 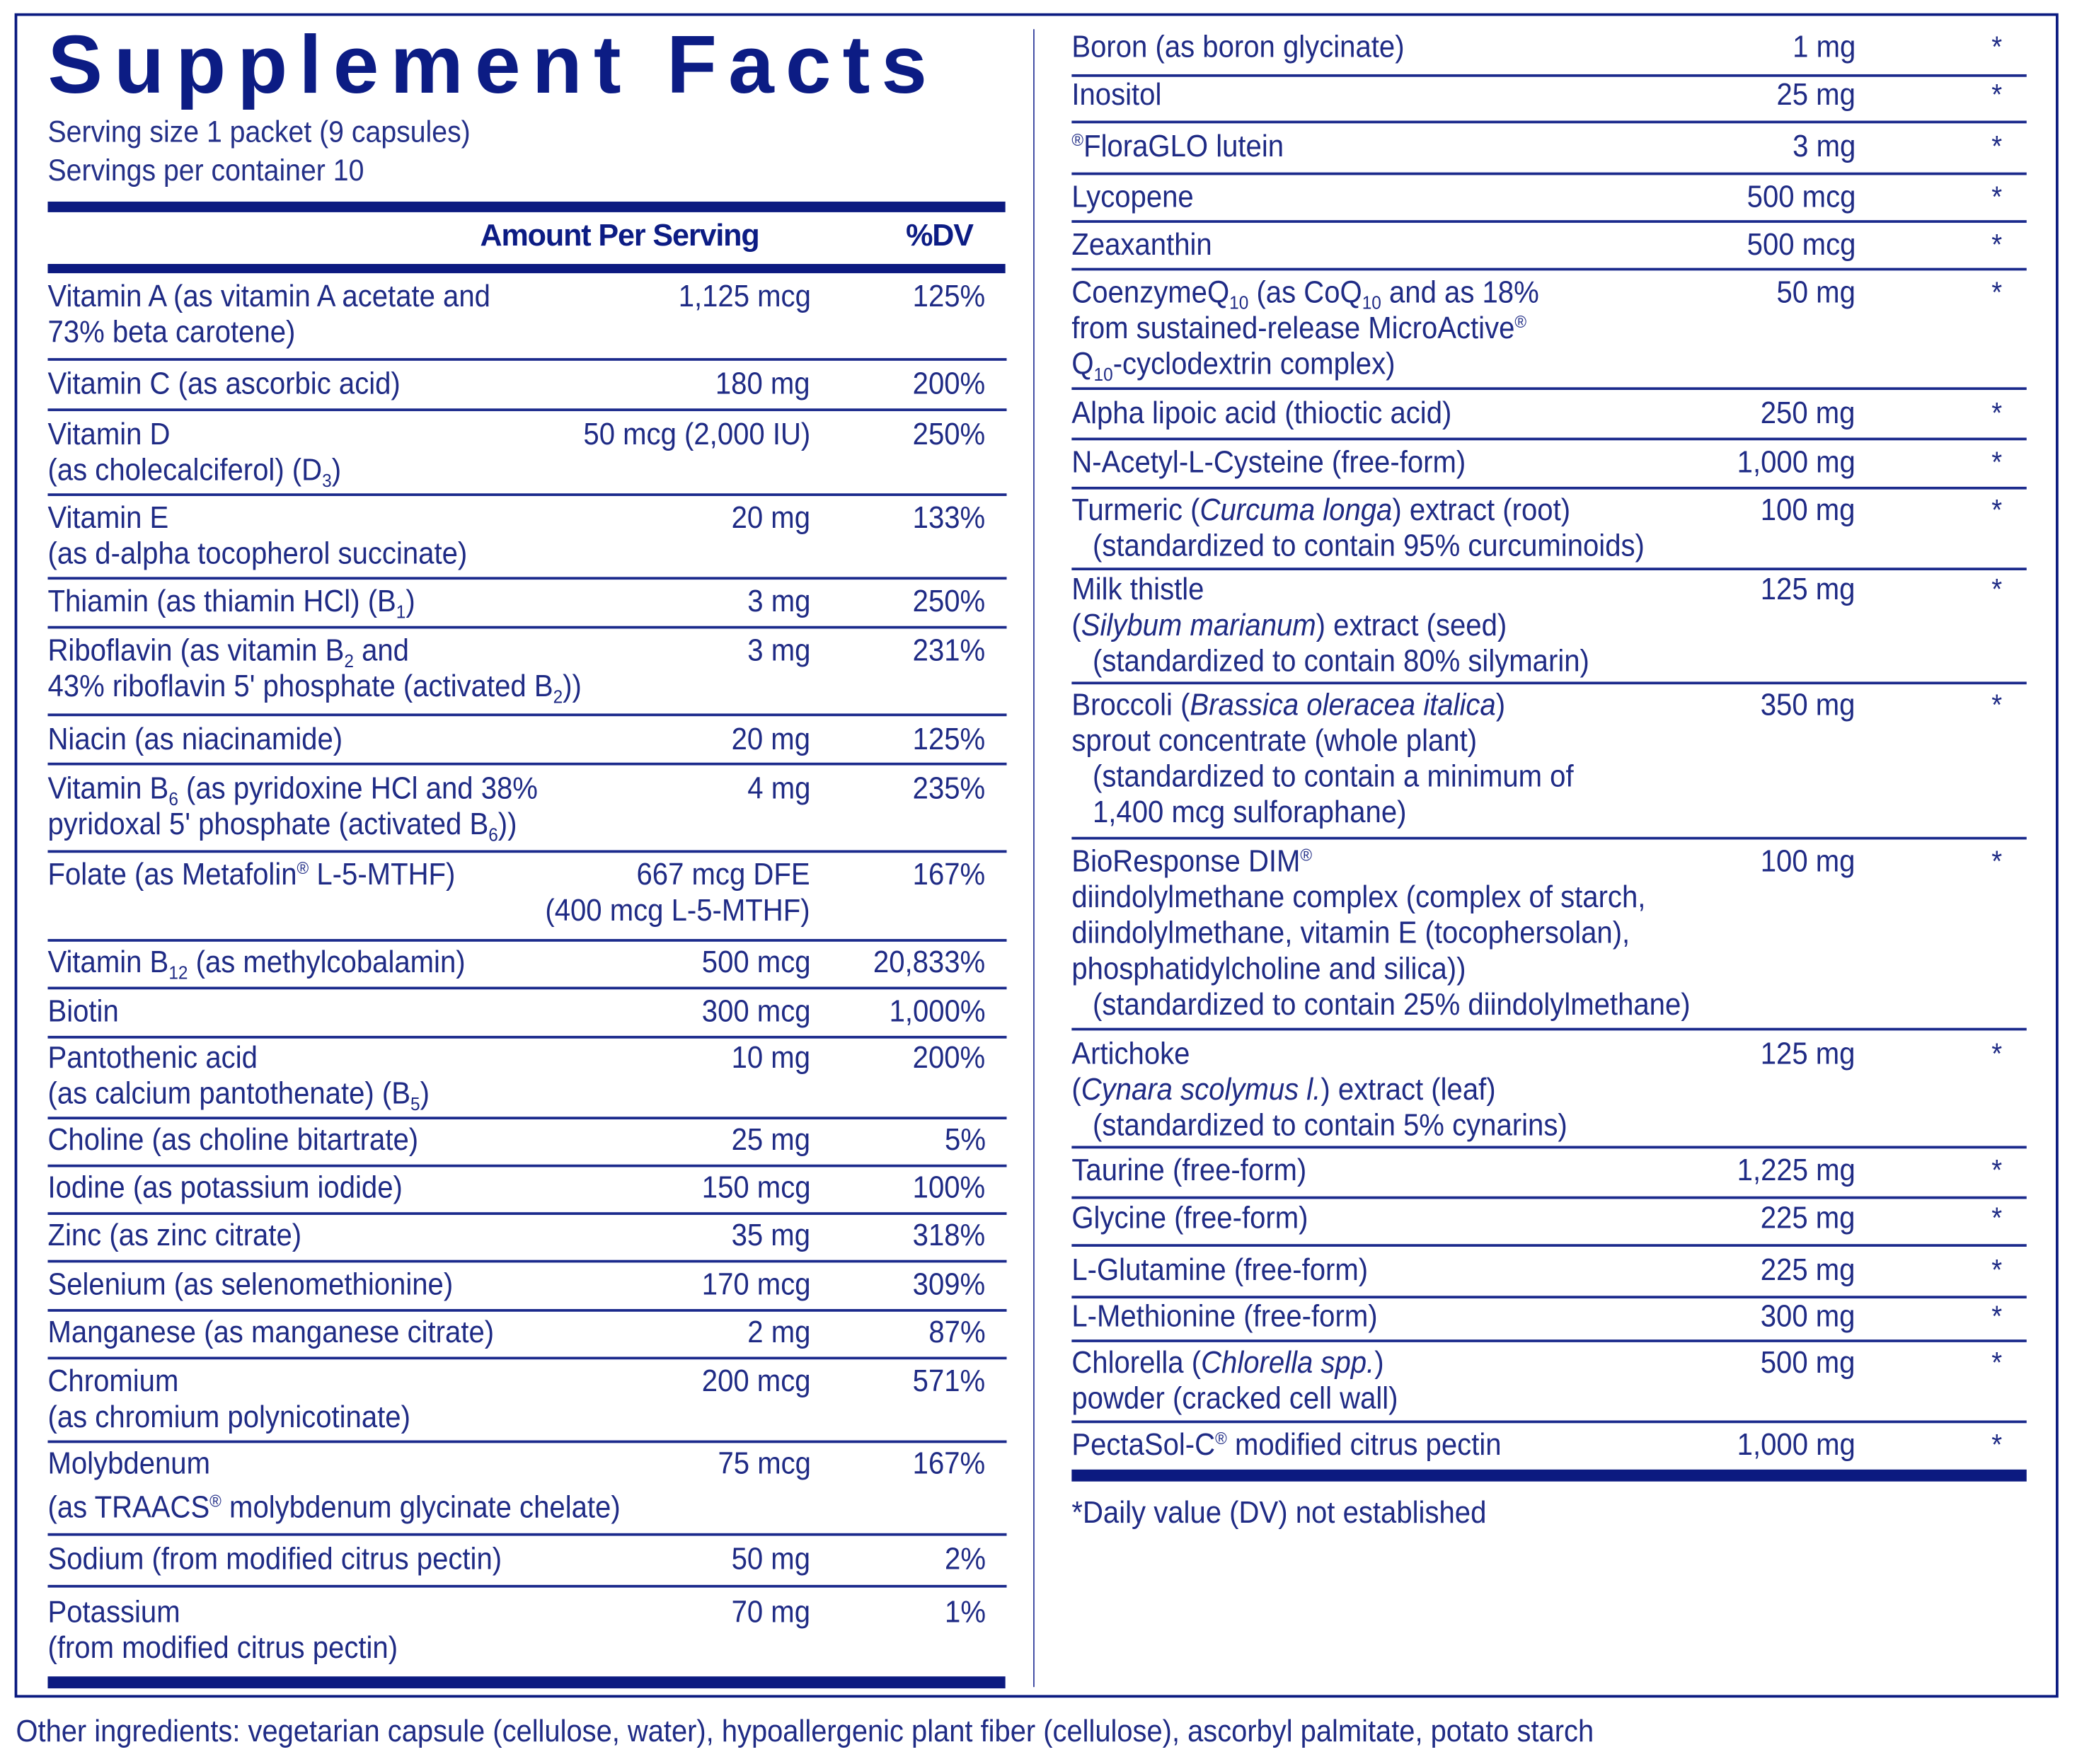 What do you see at coordinates (779, 788) in the screenshot?
I see `nutrient-amount: 4 mg` at bounding box center [779, 788].